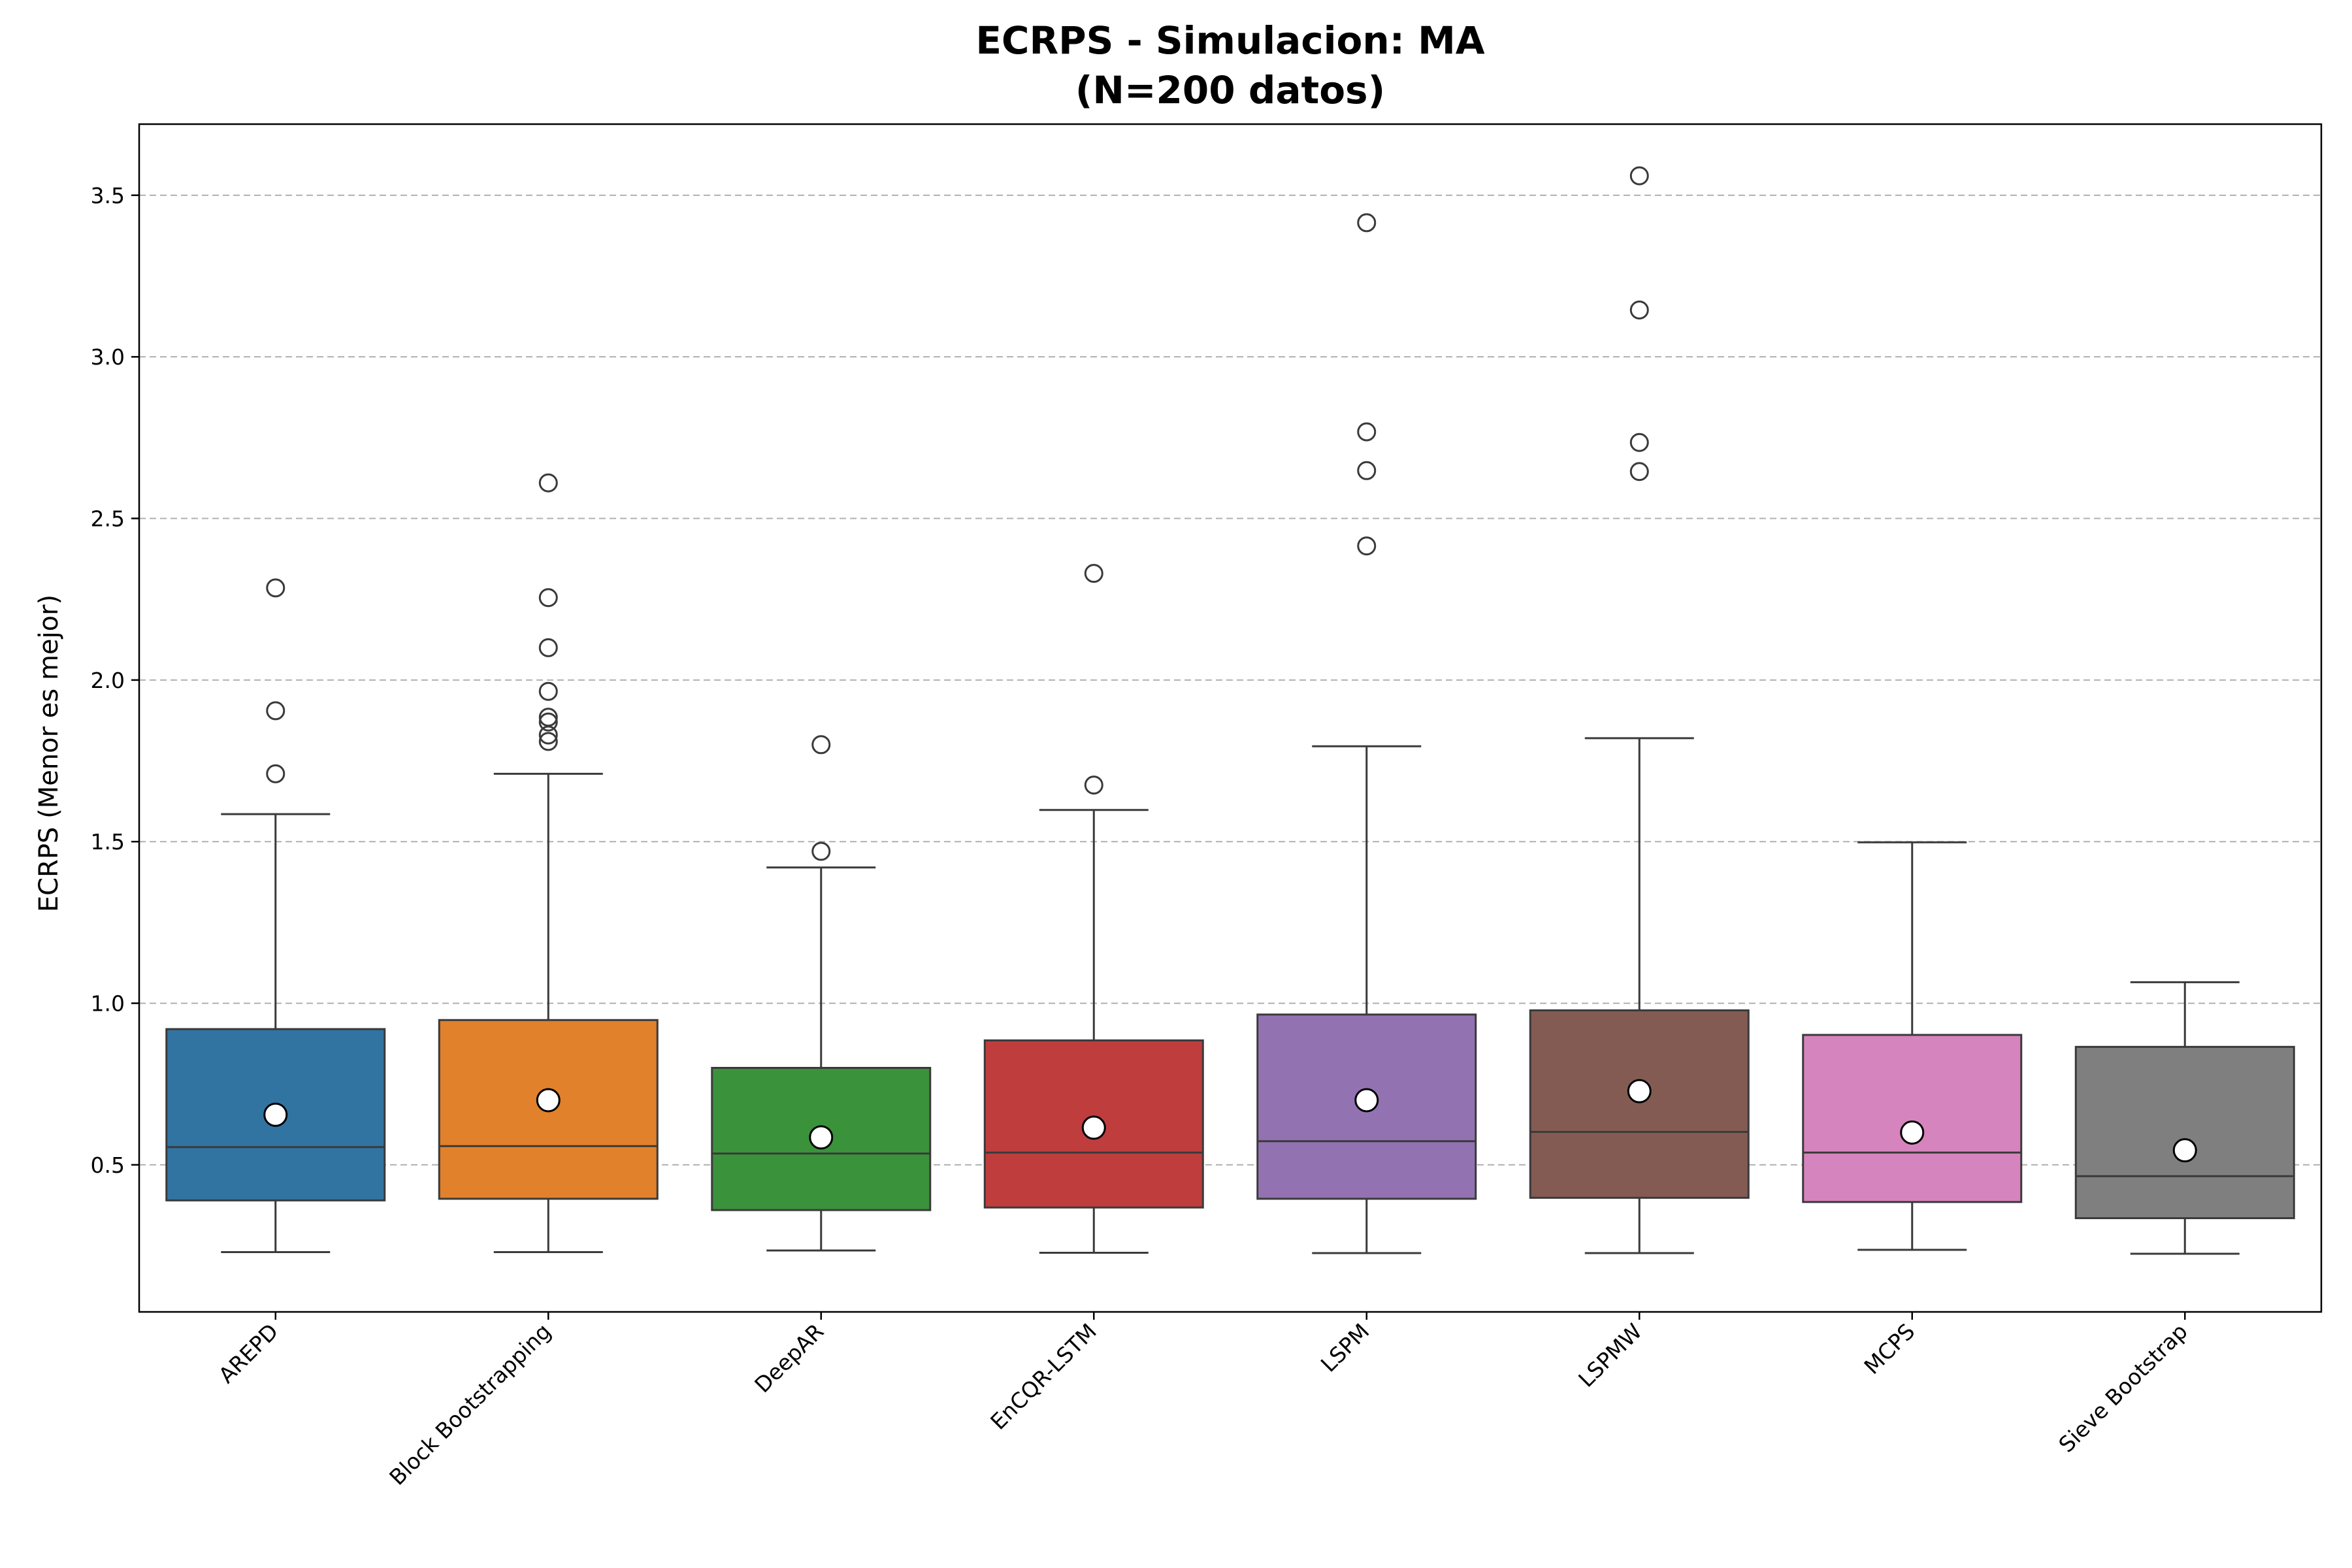  I want to click on x-tick-label: LSPM, so click(1345, 1347).